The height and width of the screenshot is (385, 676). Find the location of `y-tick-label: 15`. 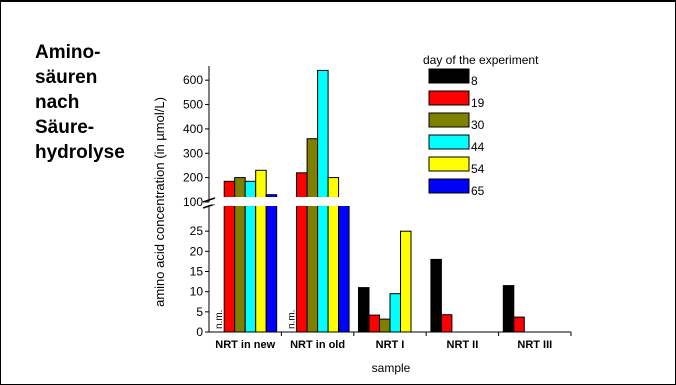

y-tick-label: 15 is located at coordinates (197, 272).